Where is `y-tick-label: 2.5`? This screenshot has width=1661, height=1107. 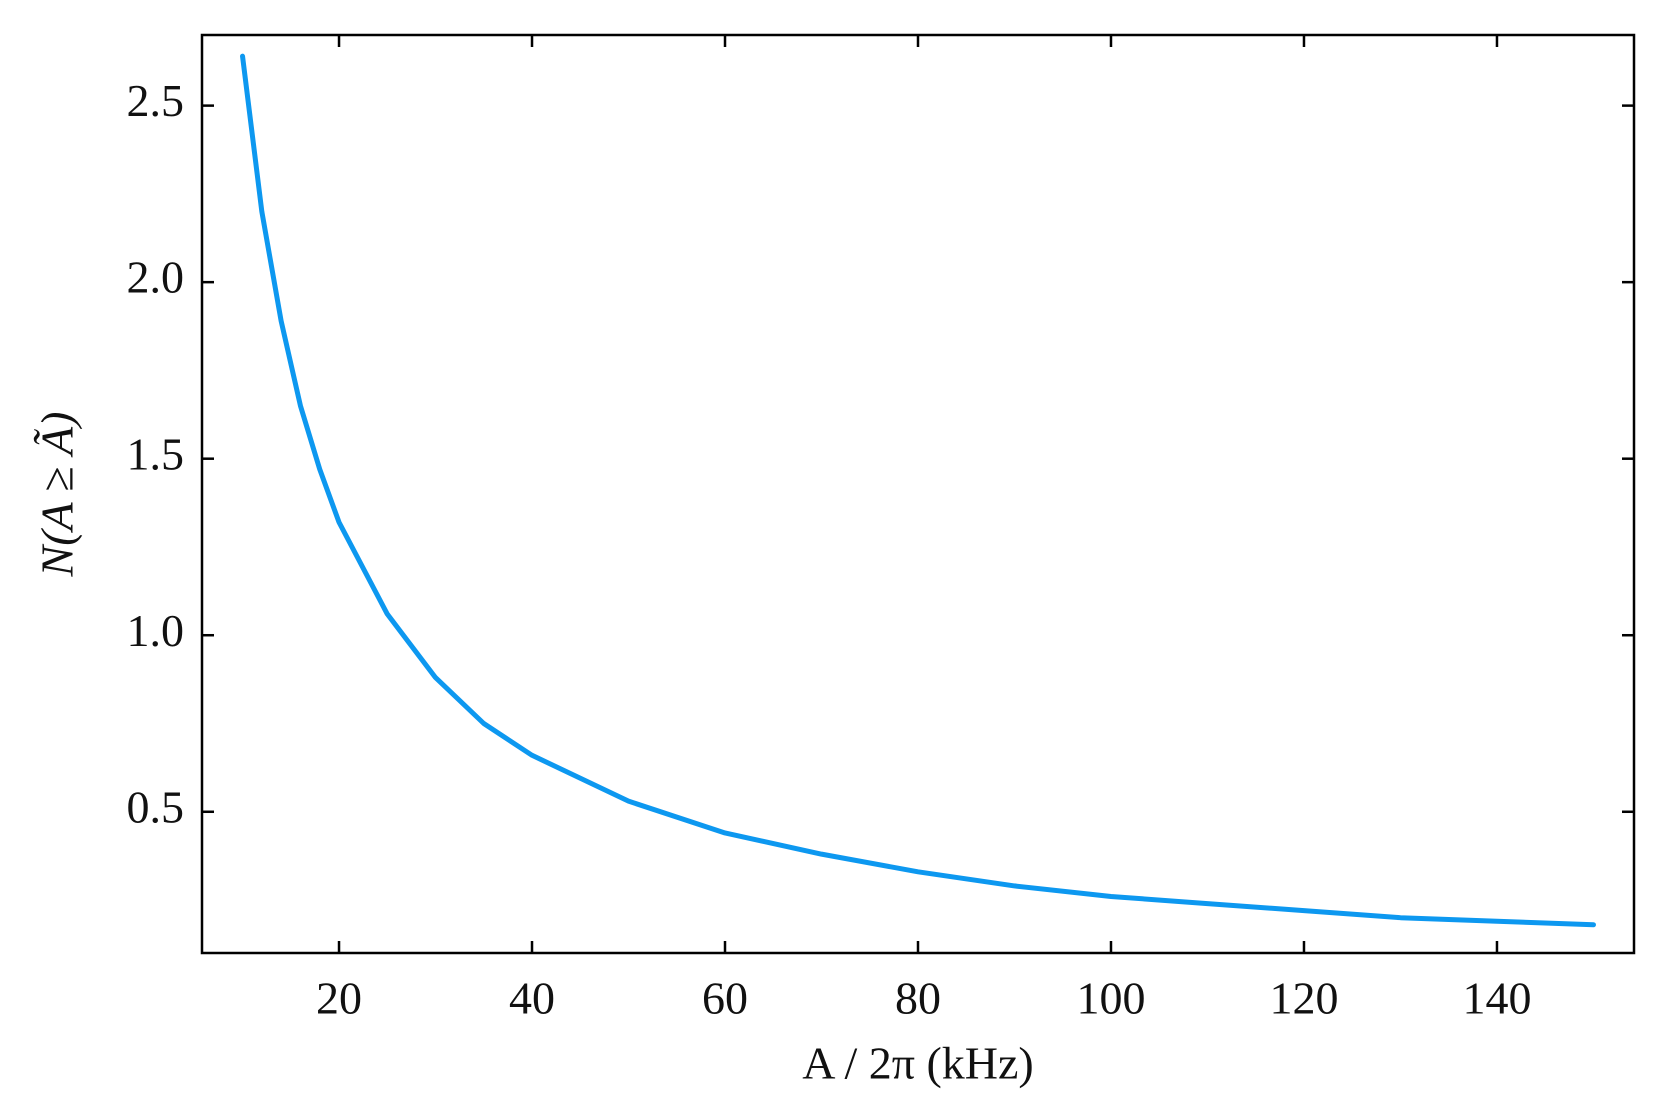
y-tick-label: 2.5 is located at coordinates (156, 100).